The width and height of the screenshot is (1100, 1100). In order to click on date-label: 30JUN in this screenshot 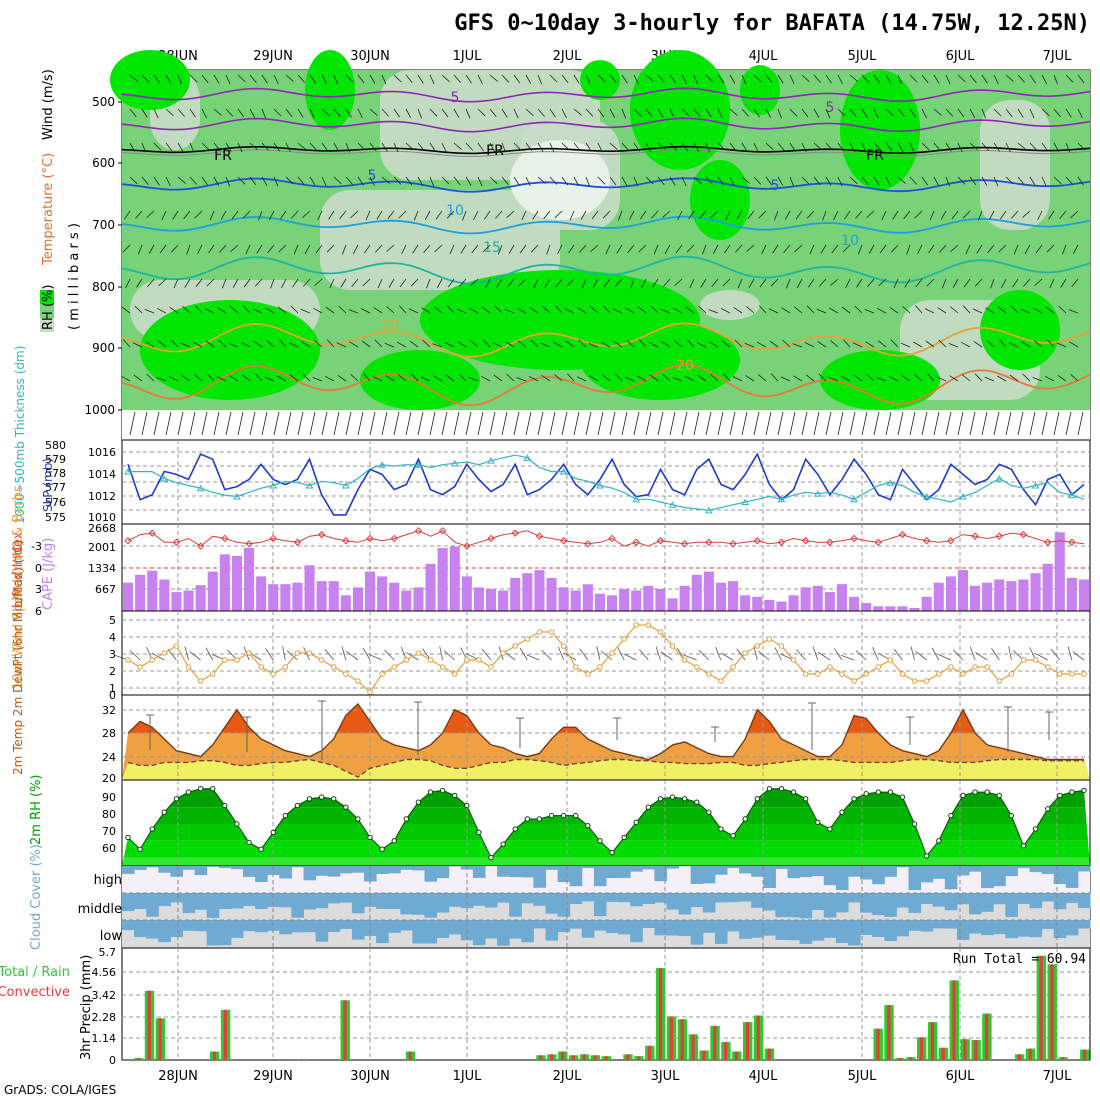, I will do `click(370, 1076)`.